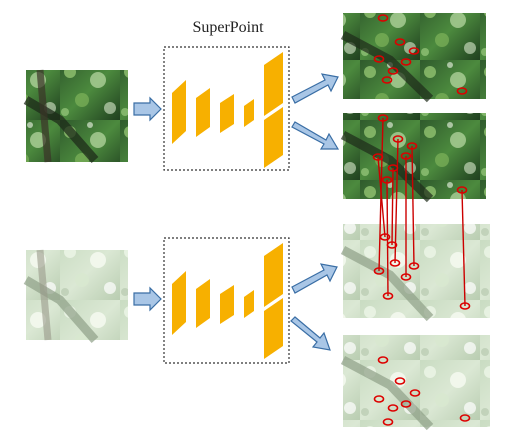 This screenshot has width=514, height=443. Describe the element at coordinates (147, 109) in the screenshot. I see `arrow-input-top` at that location.